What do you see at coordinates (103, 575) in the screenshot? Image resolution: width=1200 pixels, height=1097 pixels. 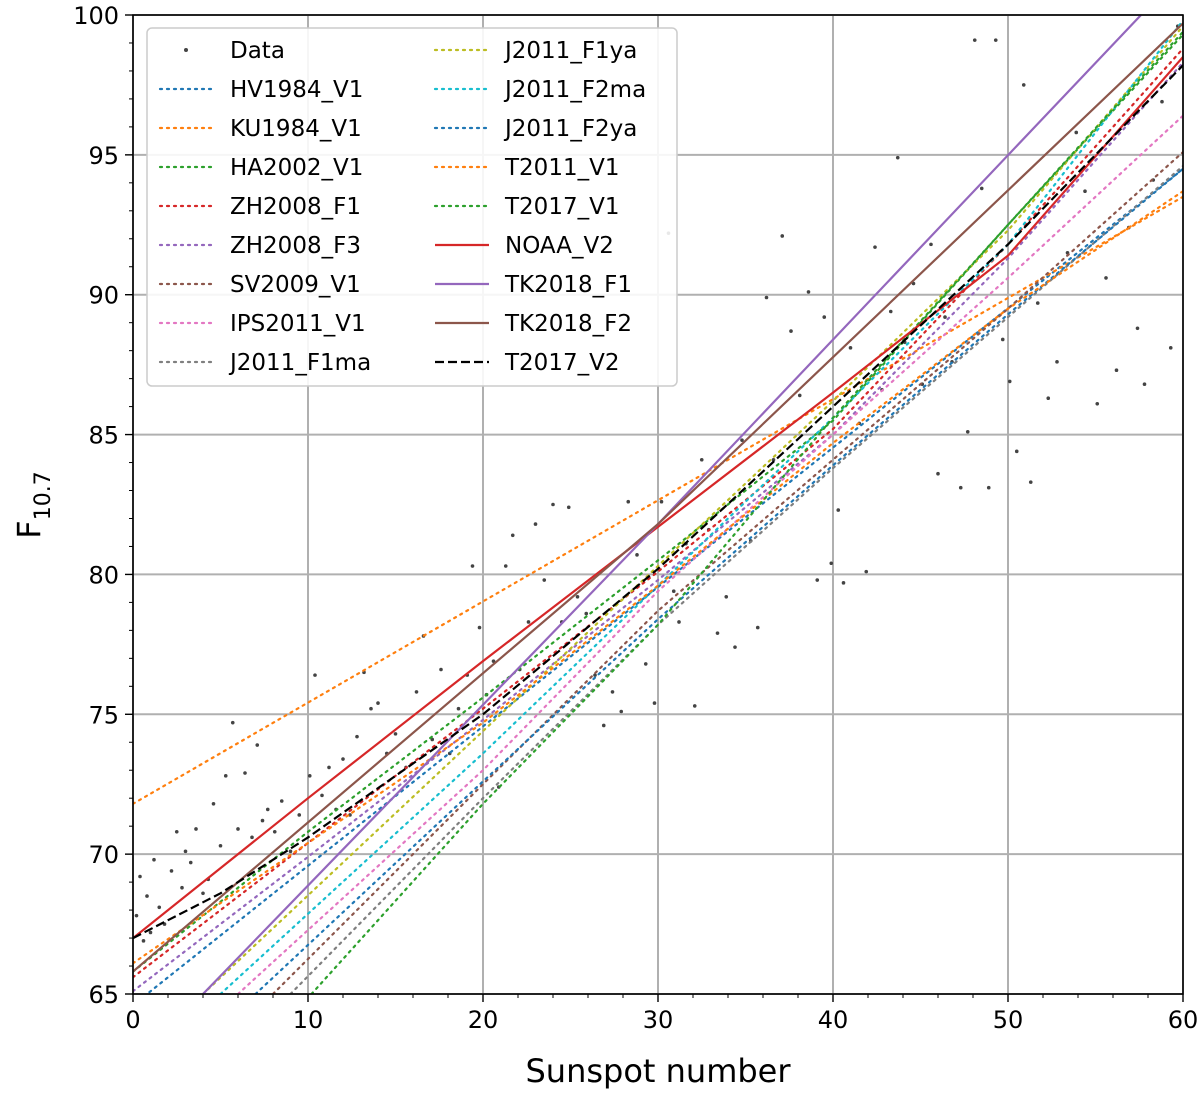 I see `y-tick-label: 80` at bounding box center [103, 575].